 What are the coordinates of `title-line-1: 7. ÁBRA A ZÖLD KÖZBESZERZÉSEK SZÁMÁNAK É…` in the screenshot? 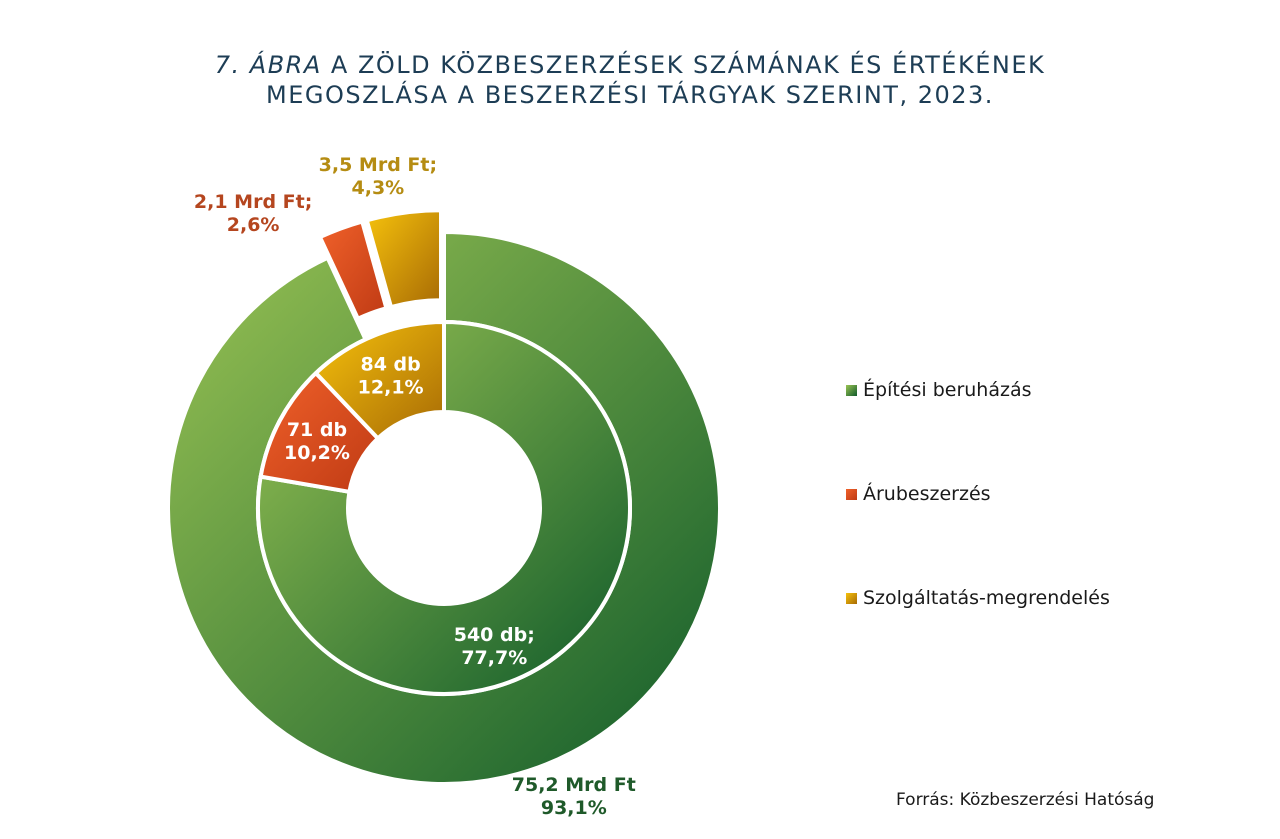 It's located at (630, 65).